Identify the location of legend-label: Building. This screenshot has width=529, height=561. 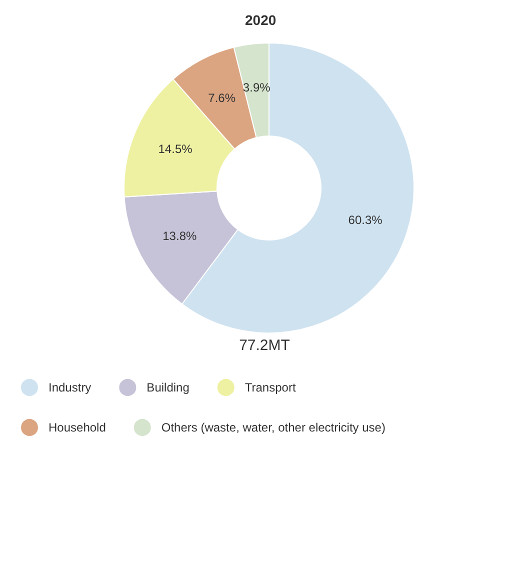
(168, 387).